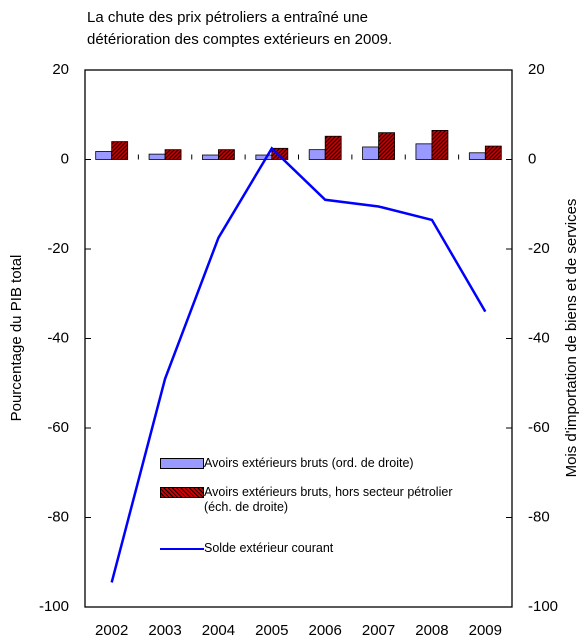 Image resolution: width=586 pixels, height=643 pixels. What do you see at coordinates (539, 248) in the screenshot?
I see `y2-tick-label: -20` at bounding box center [539, 248].